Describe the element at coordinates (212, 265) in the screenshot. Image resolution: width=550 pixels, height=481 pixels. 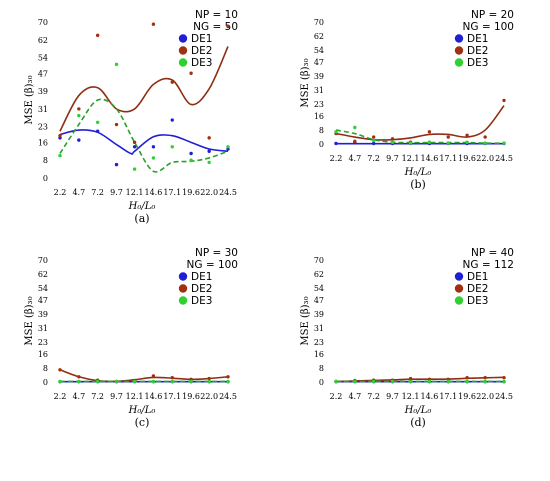
I see `parameter-label: NG = 100` at that location.